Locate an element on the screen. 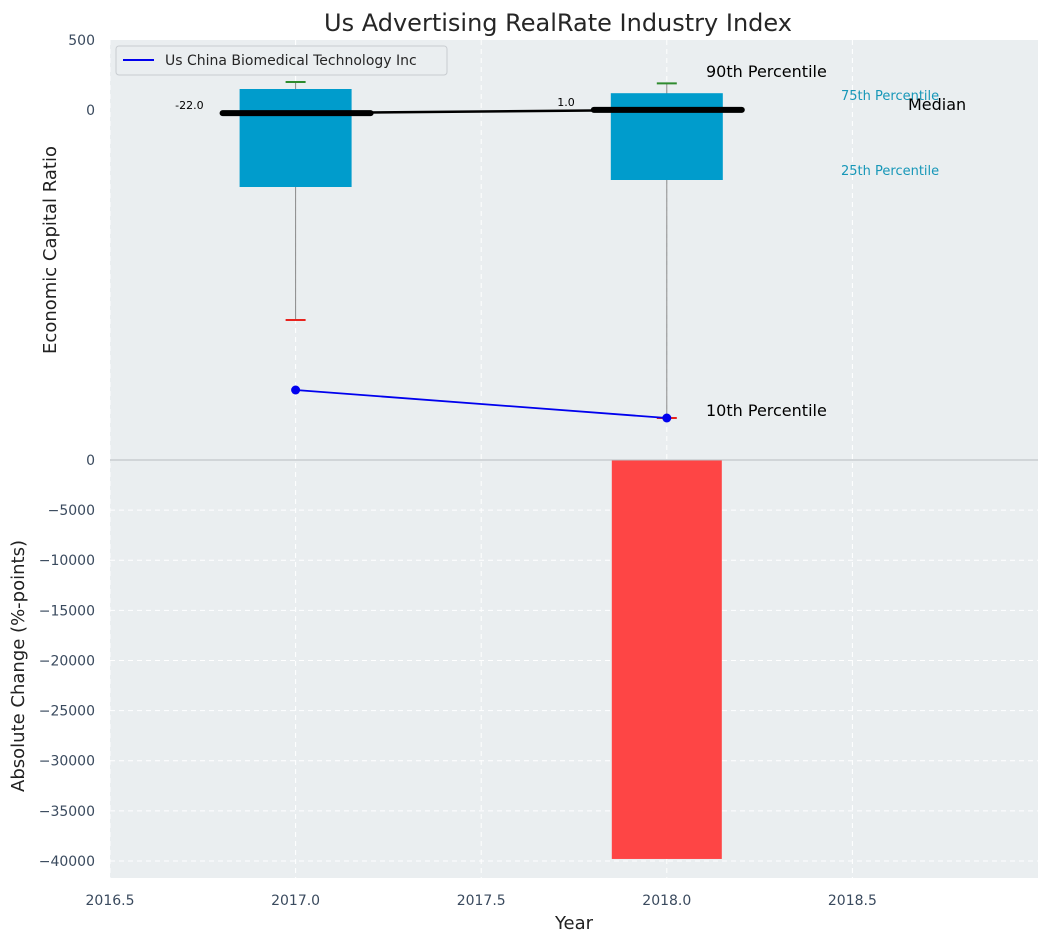  legend-box is located at coordinates (281, 60).